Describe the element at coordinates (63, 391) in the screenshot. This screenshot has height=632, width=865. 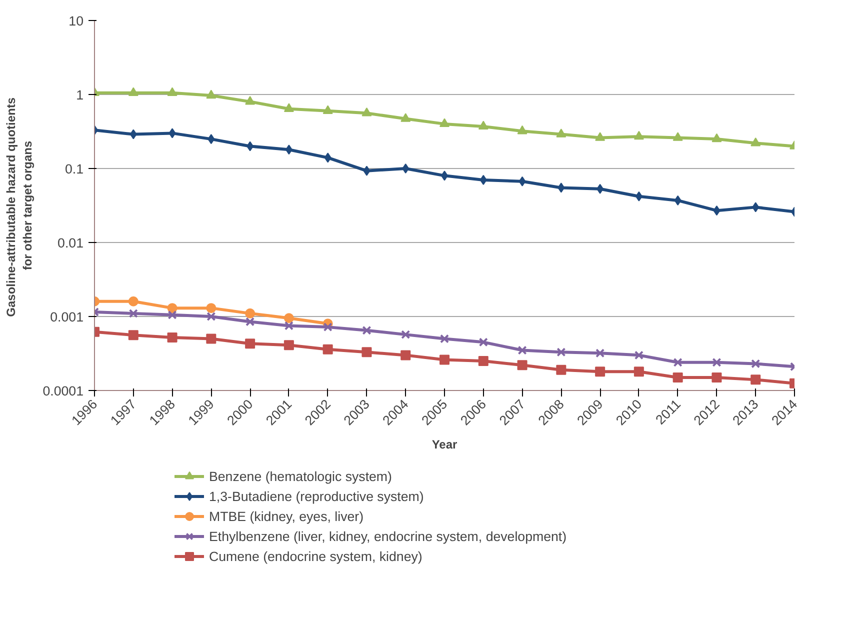
I see `y-tick-label: 0.0001` at that location.